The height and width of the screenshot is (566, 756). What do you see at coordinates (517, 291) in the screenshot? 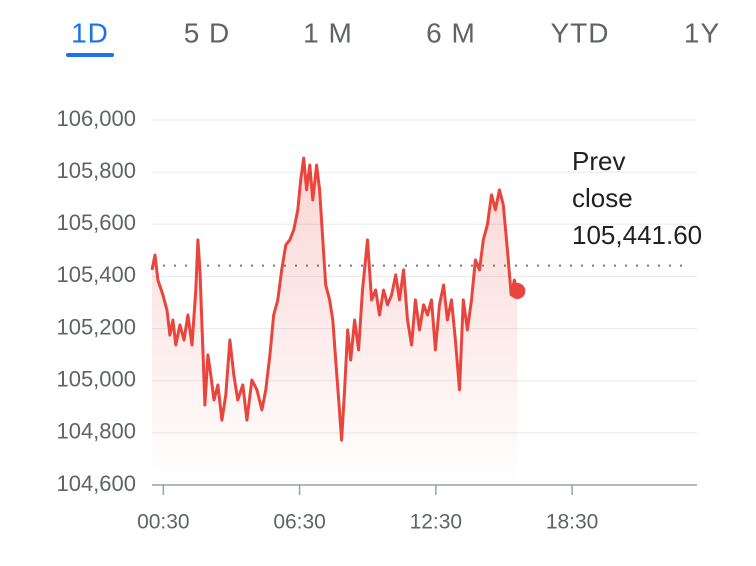
I see `last-price-dot` at bounding box center [517, 291].